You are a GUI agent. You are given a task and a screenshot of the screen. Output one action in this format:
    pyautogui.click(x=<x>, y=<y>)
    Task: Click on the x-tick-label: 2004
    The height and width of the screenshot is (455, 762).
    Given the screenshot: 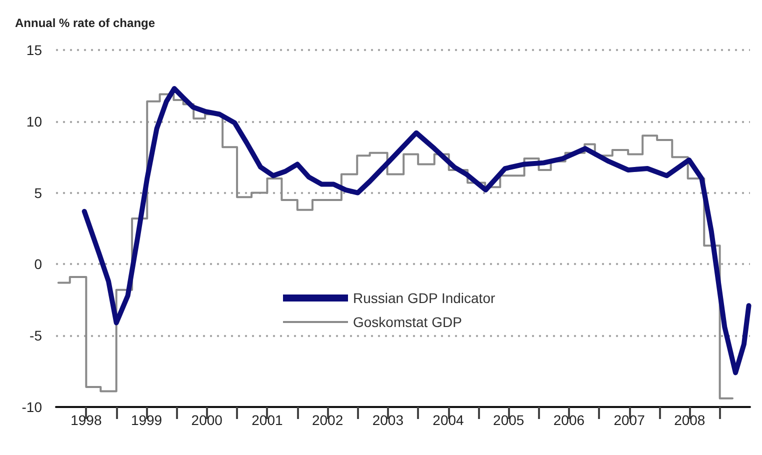 What is the action you would take?
    pyautogui.click(x=448, y=420)
    